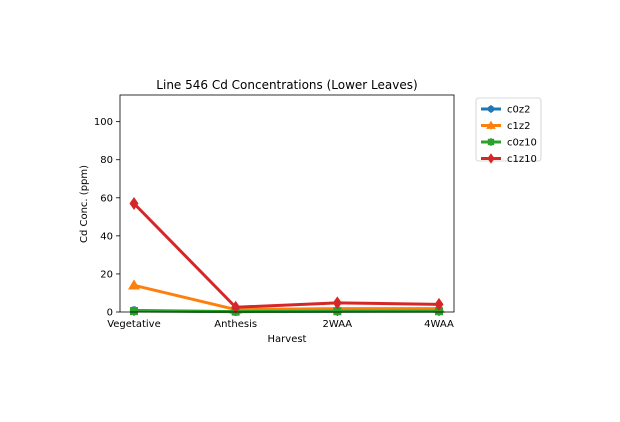  Describe the element at coordinates (103, 122) in the screenshot. I see `y-tick-label: 100` at that location.